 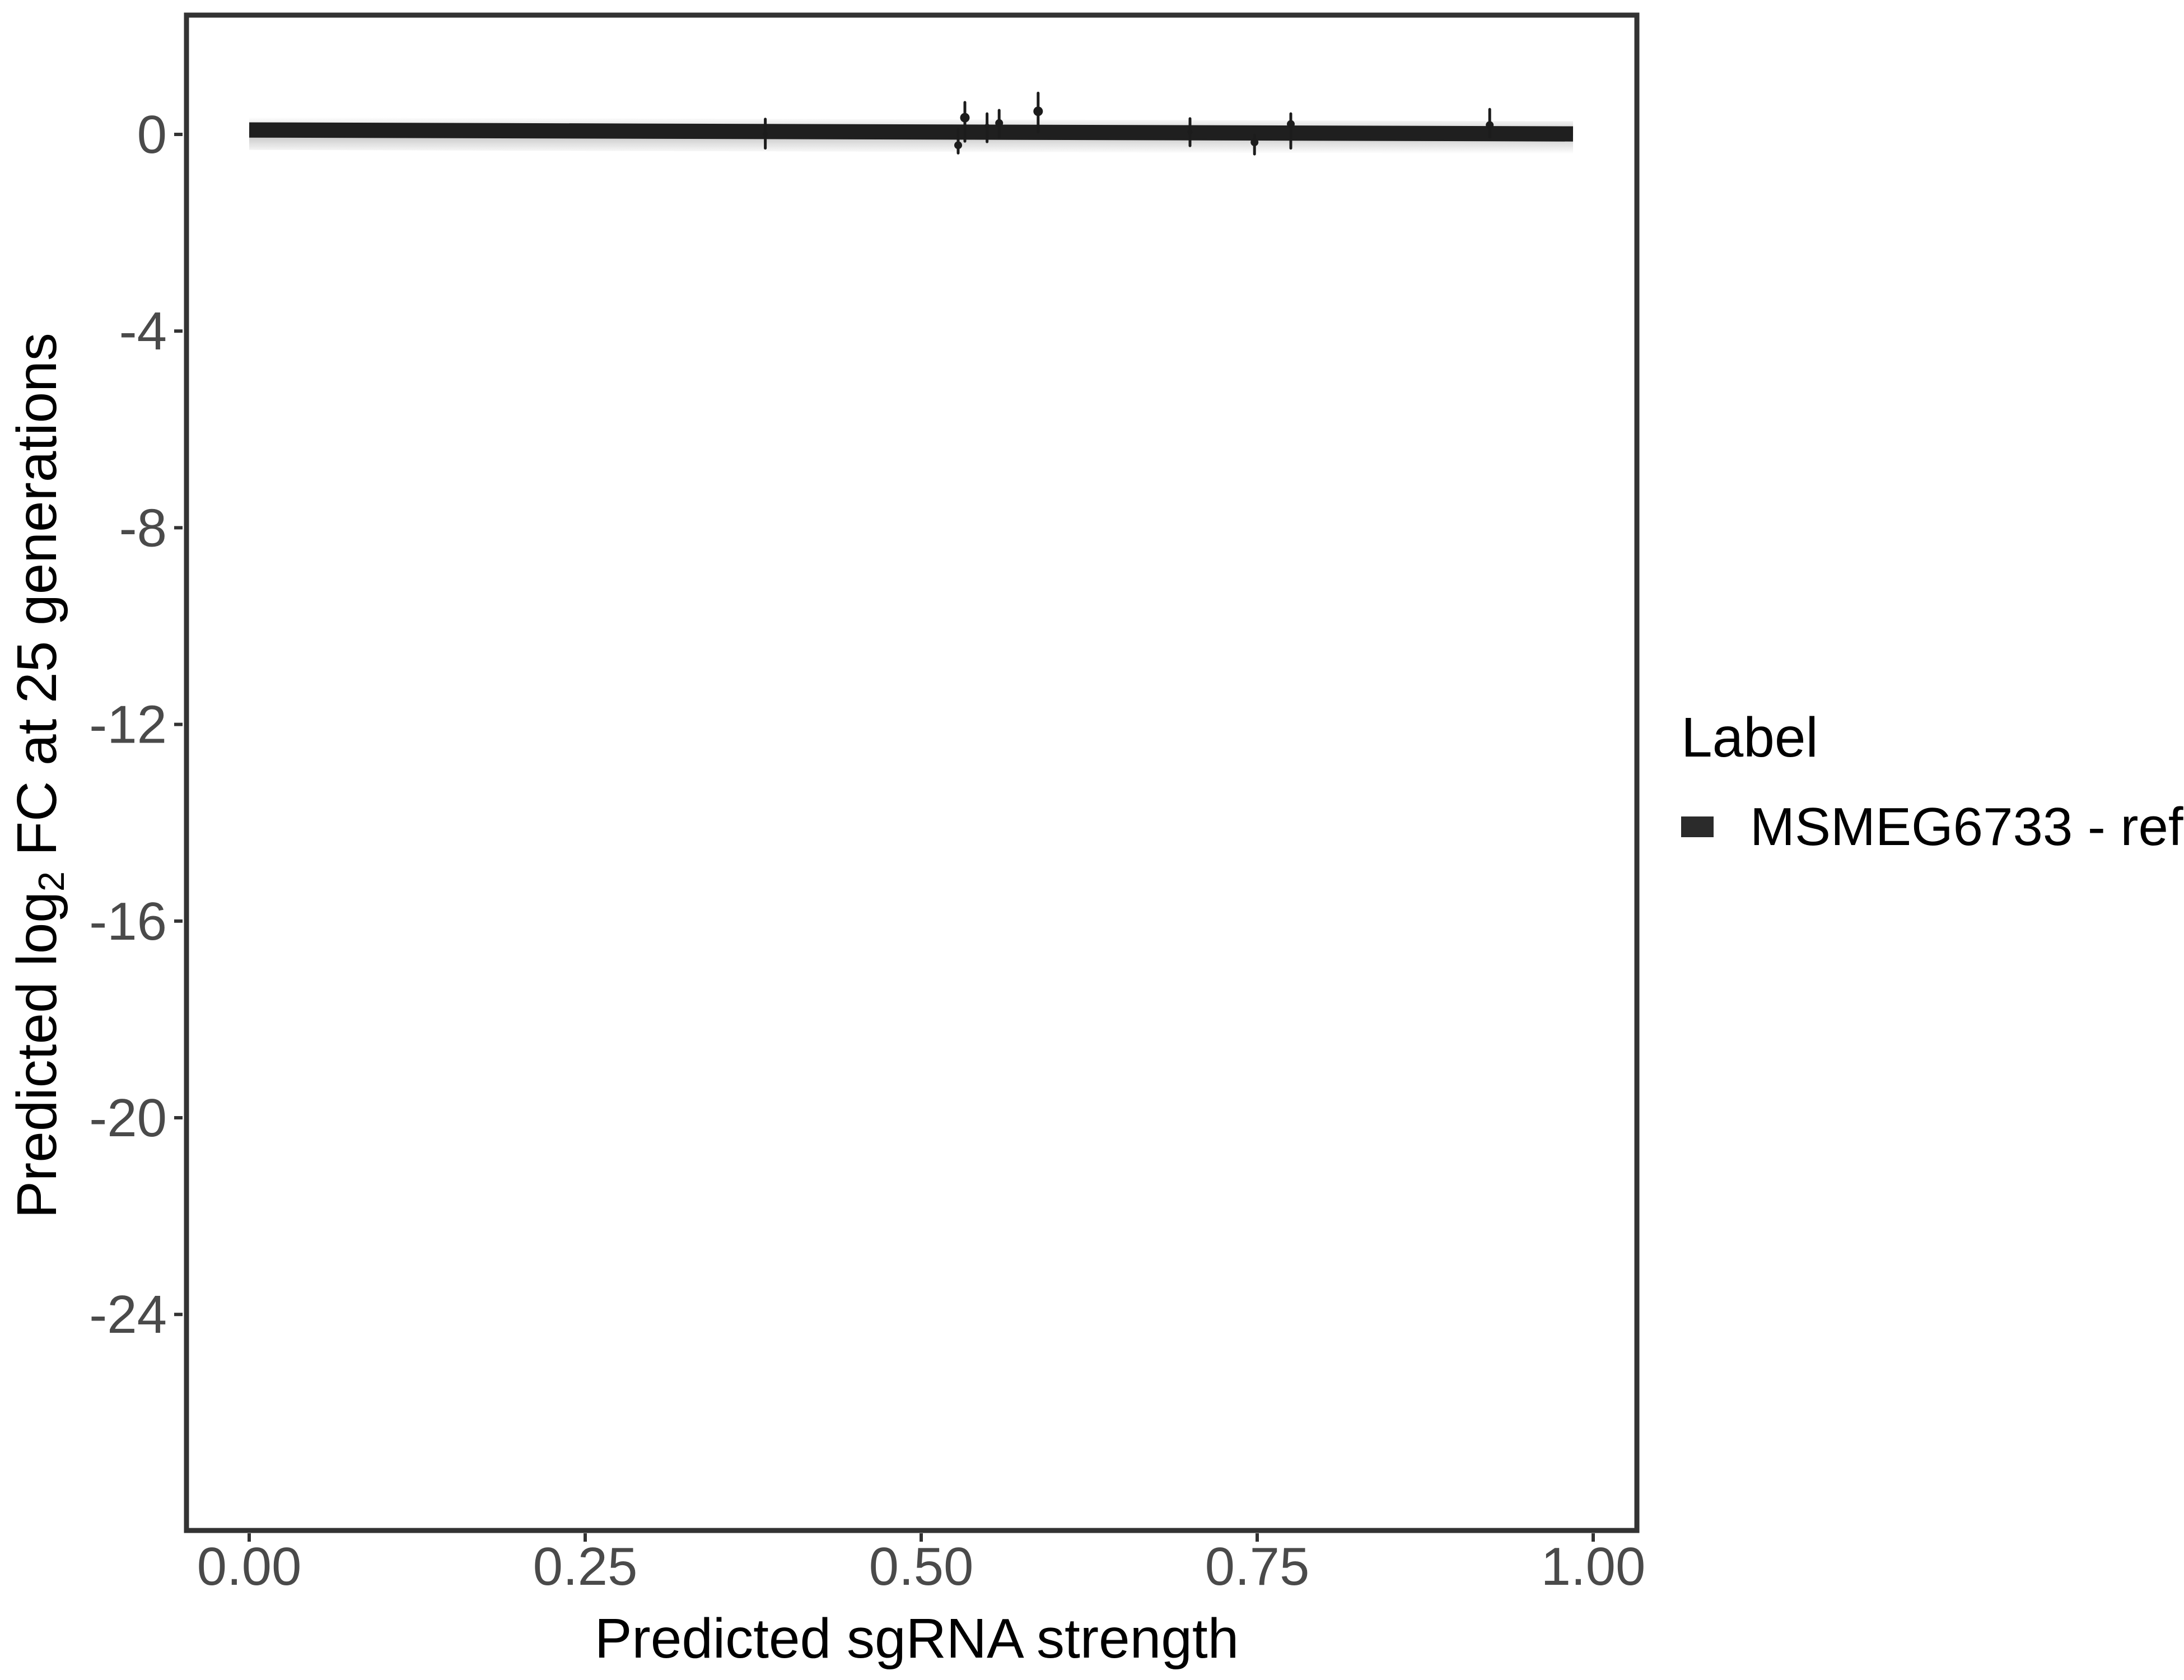 I want to click on x-tick-label: 0.25, so click(x=586, y=1567).